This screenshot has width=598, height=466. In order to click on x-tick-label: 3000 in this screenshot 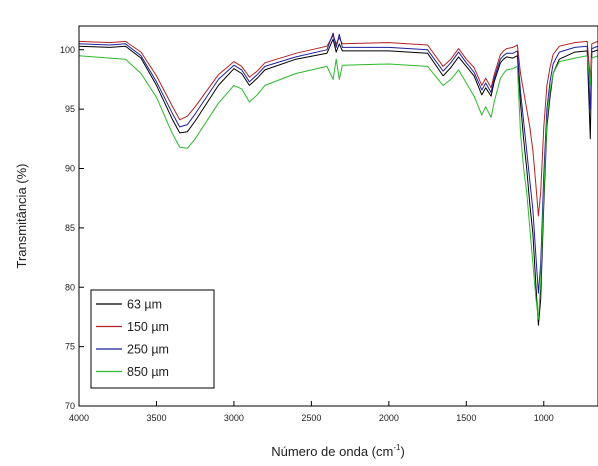, I will do `click(234, 418)`.